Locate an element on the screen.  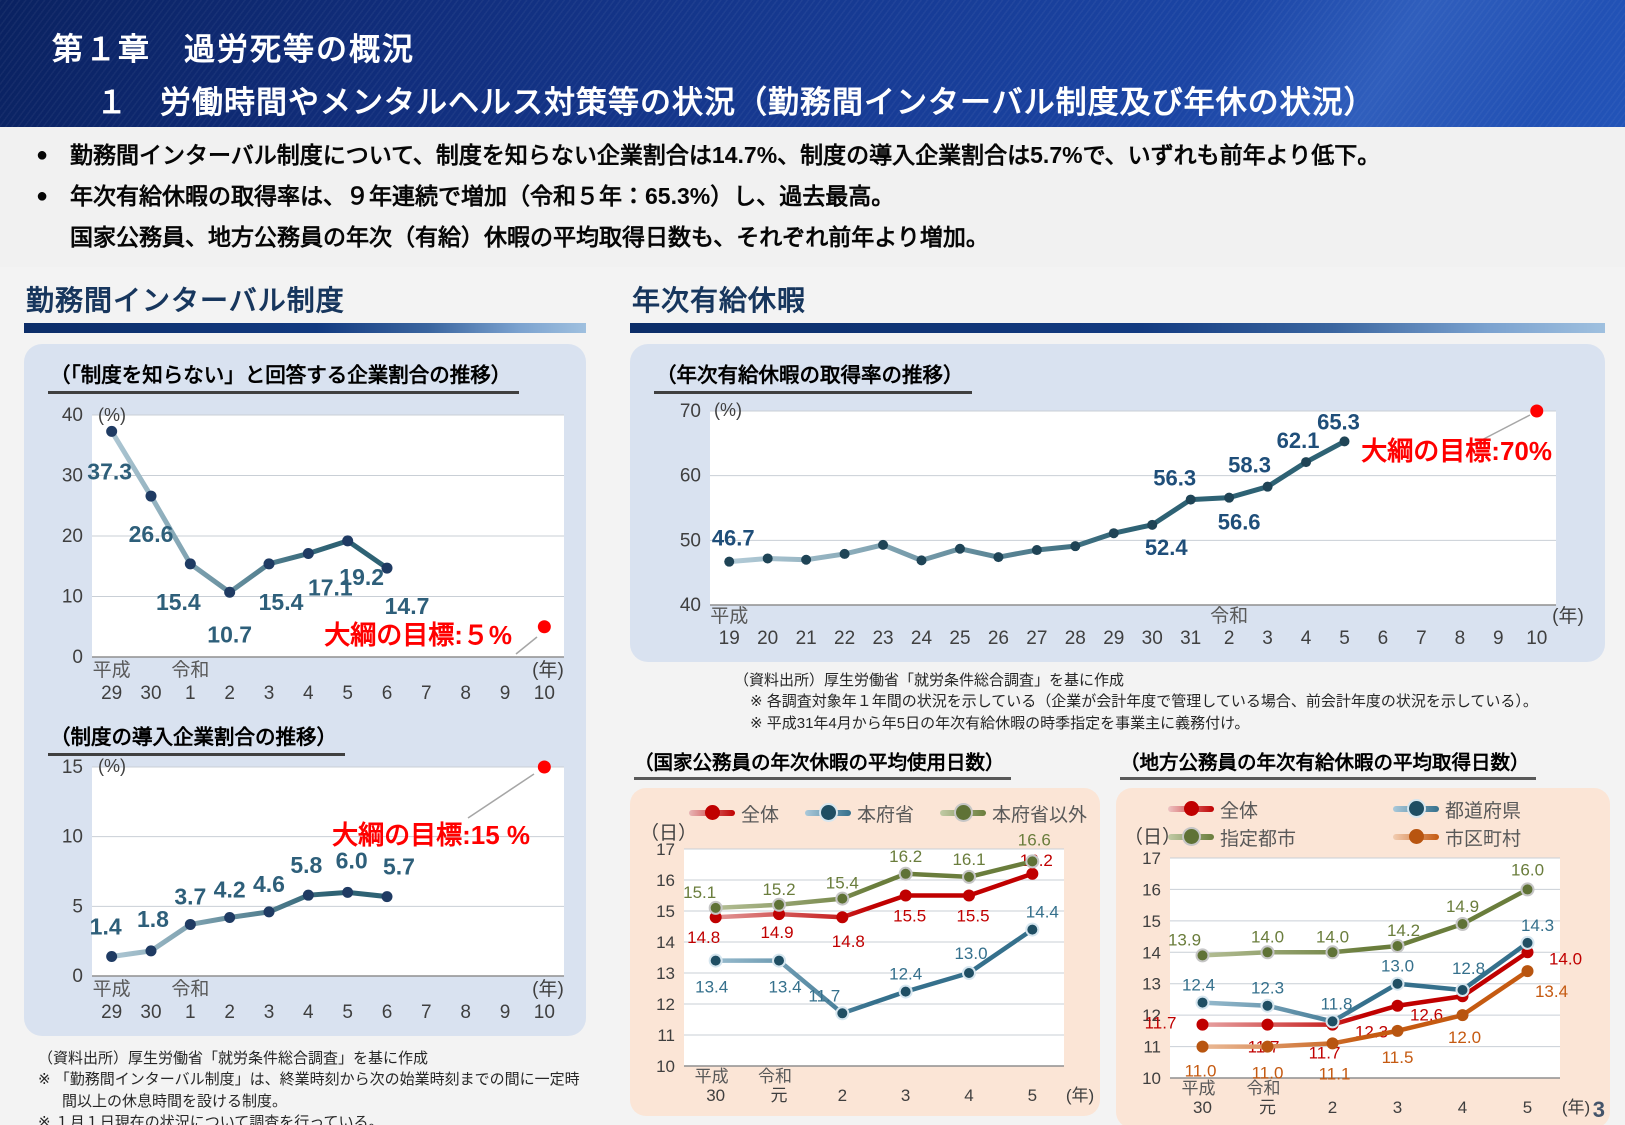
svg-text: 40 is located at coordinates (690, 605).